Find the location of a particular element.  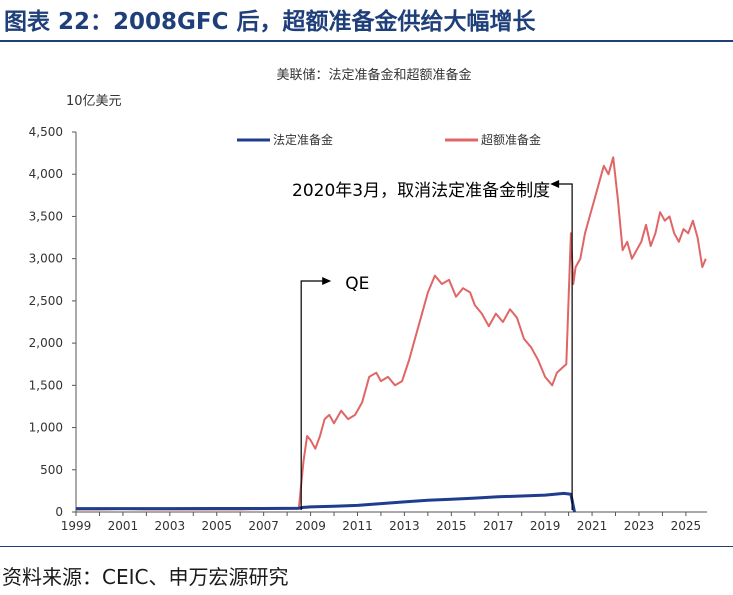

policy-arrowhead is located at coordinates (555, 184).